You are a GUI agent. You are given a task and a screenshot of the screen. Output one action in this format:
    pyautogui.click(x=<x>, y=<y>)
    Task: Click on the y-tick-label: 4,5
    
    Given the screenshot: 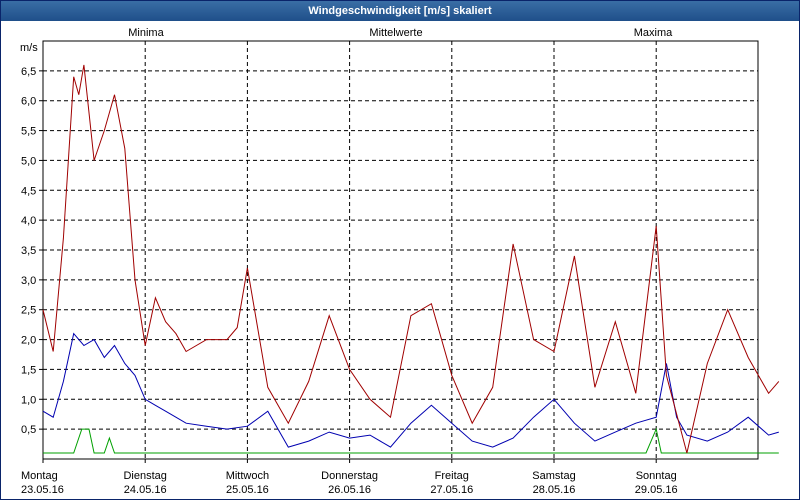 What is the action you would take?
    pyautogui.click(x=28, y=191)
    